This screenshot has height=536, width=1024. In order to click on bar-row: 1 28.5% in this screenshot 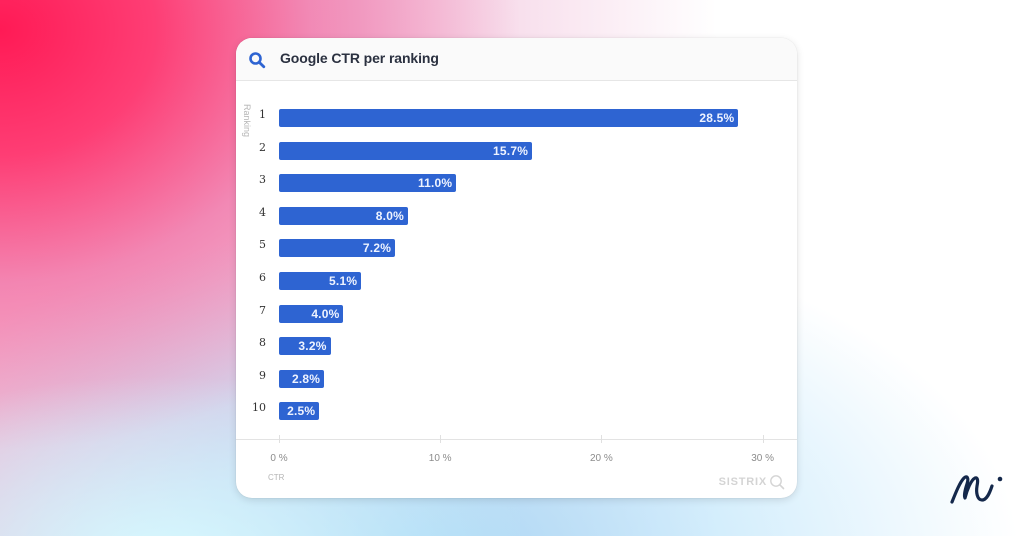, I will do `click(516, 118)`.